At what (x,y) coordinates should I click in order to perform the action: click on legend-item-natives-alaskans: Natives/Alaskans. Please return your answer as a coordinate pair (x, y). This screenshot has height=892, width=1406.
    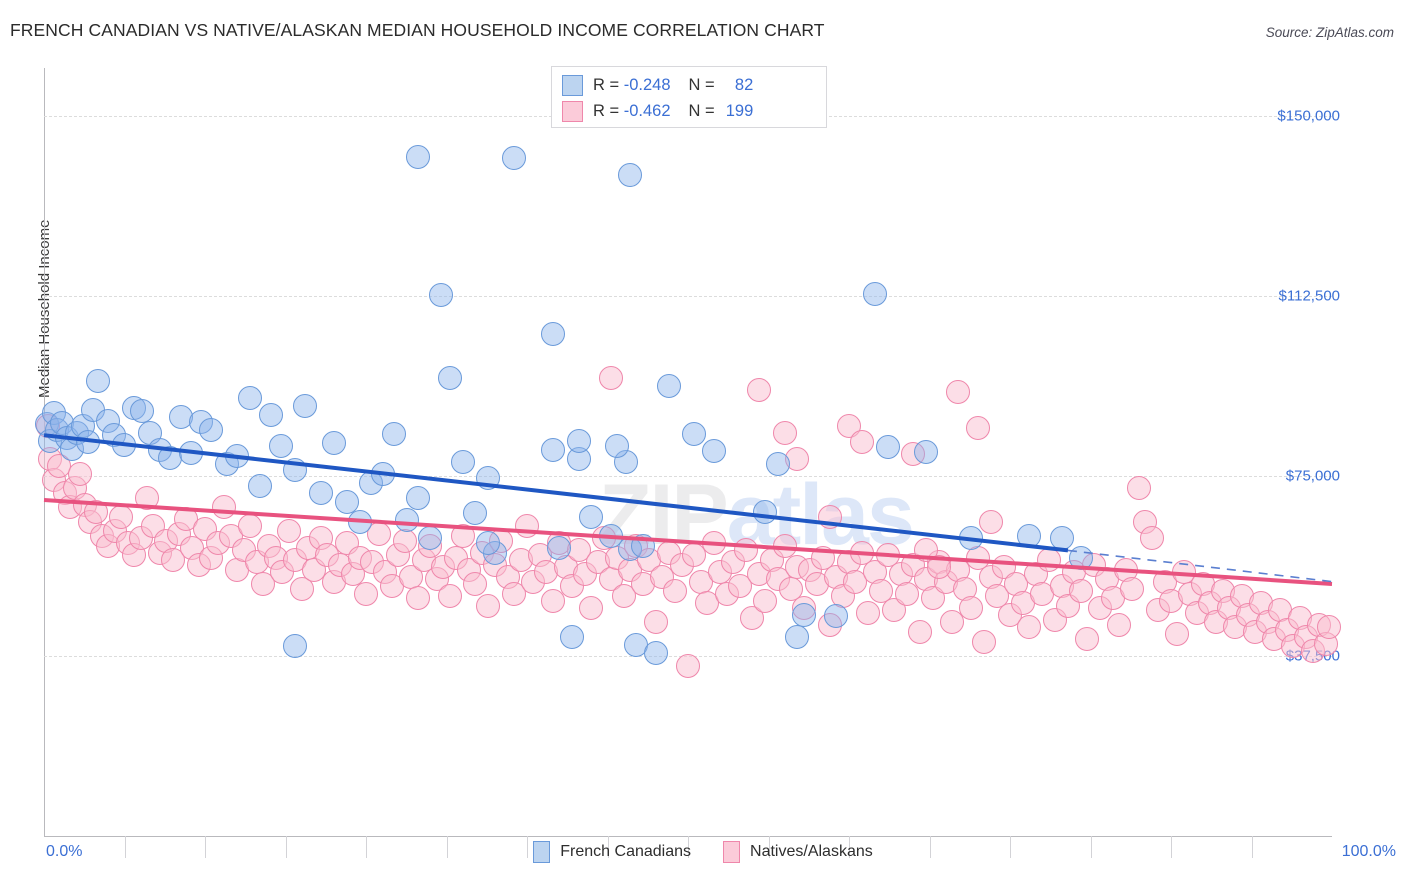
    Looking at the image, I should click on (798, 852).